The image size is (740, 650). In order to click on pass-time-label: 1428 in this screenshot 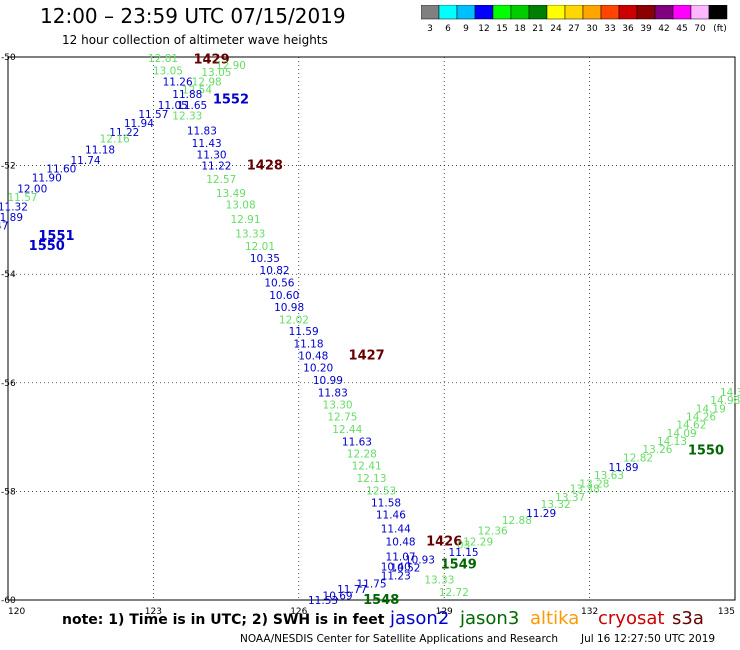, I will do `click(265, 166)`.